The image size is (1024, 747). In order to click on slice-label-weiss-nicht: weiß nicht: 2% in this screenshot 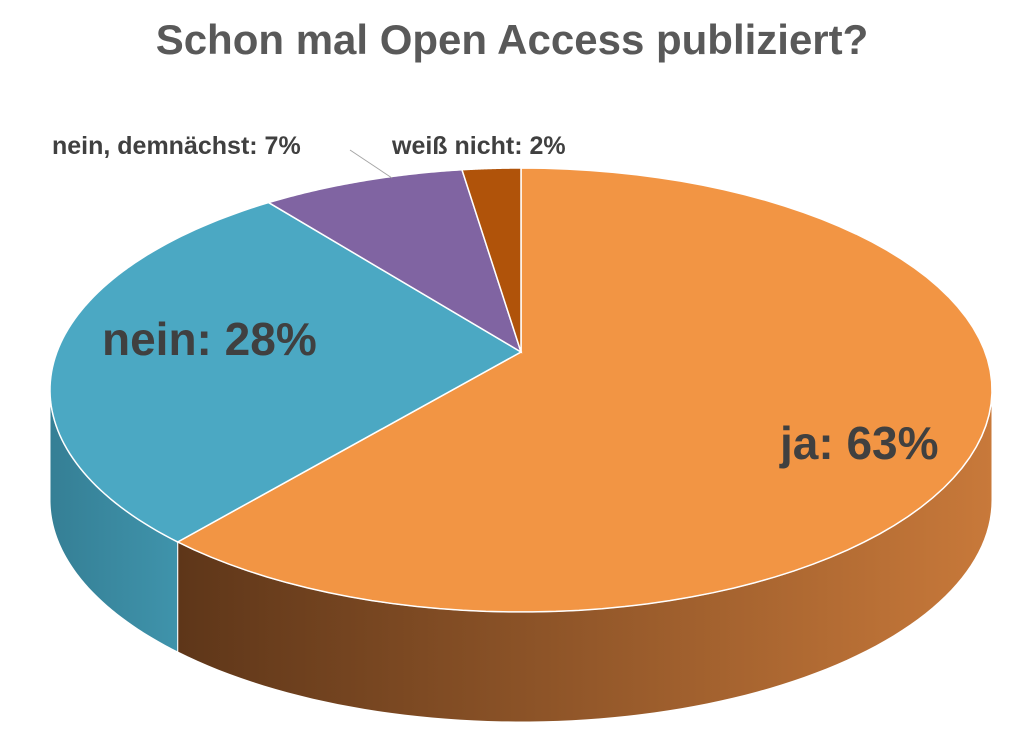, I will do `click(479, 146)`.